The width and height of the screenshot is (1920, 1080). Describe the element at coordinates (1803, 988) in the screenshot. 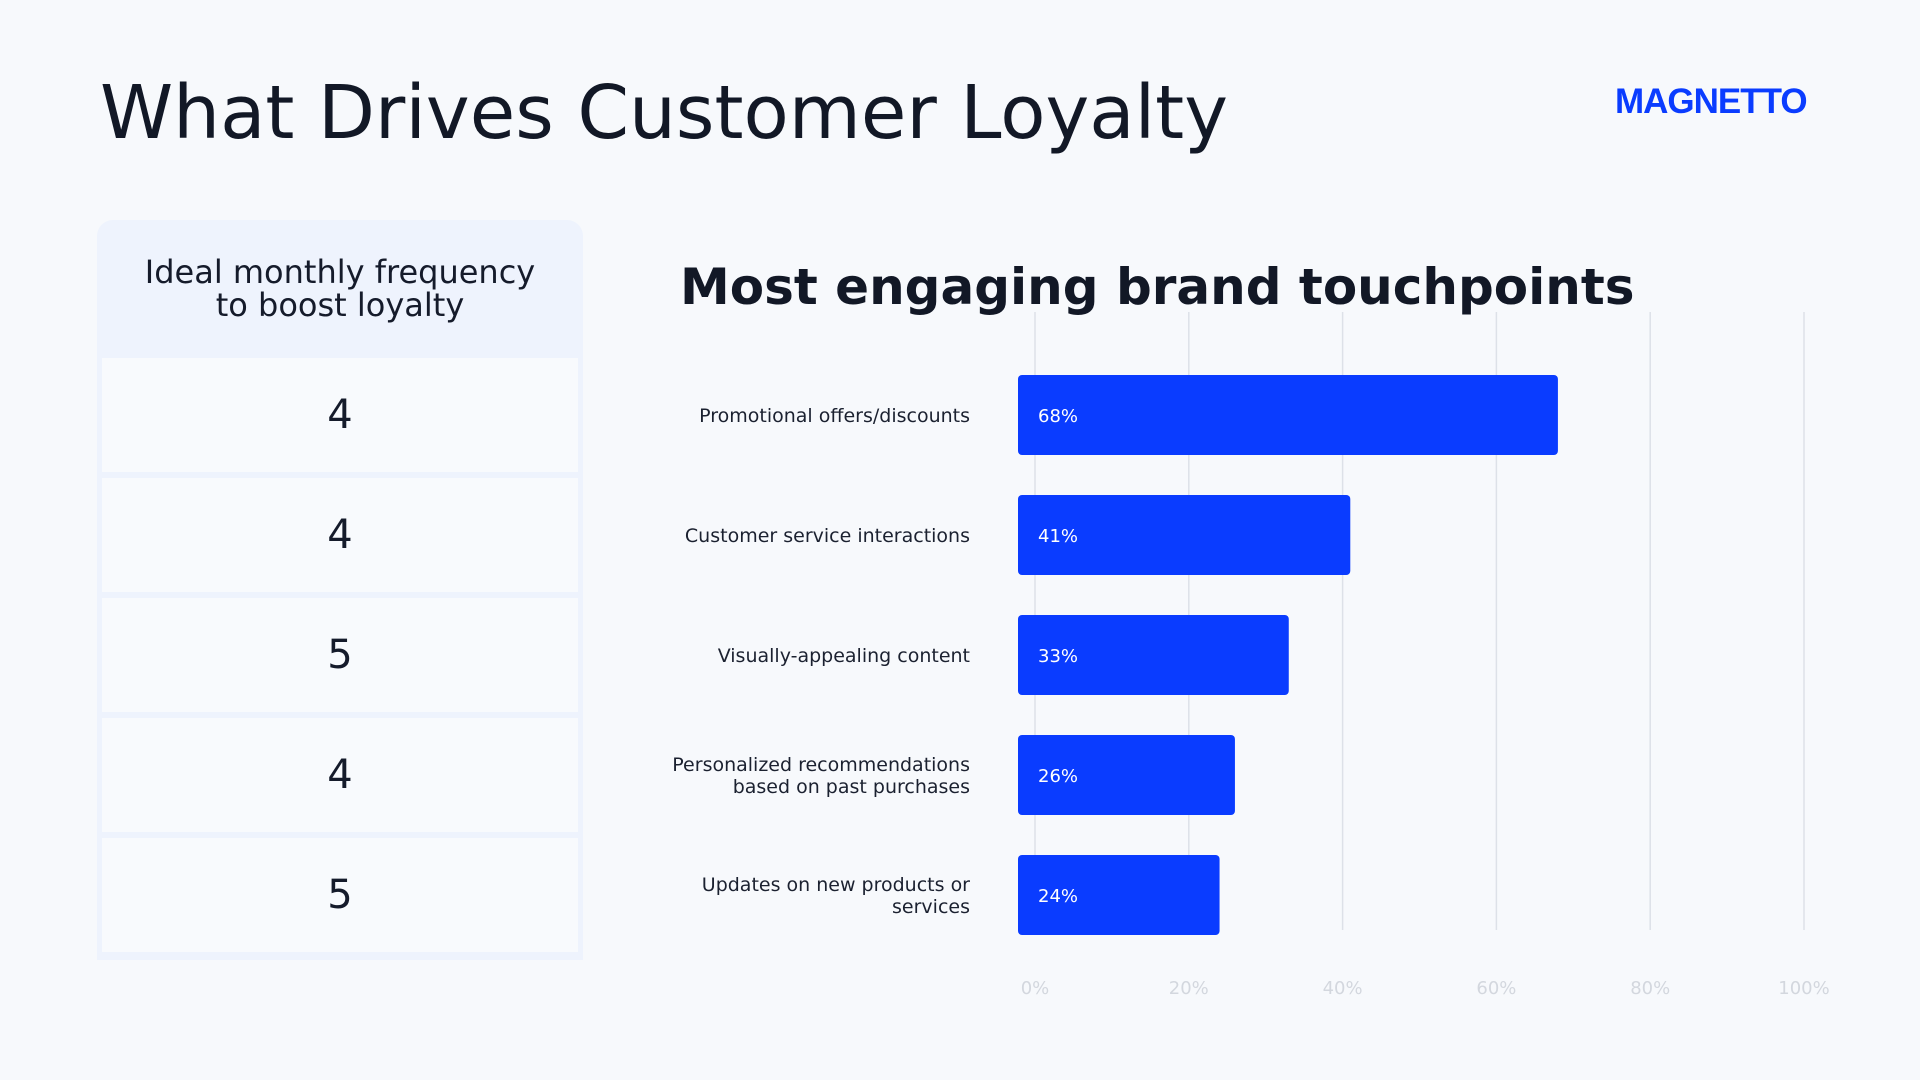

I see `x-tick-label: 100%` at that location.